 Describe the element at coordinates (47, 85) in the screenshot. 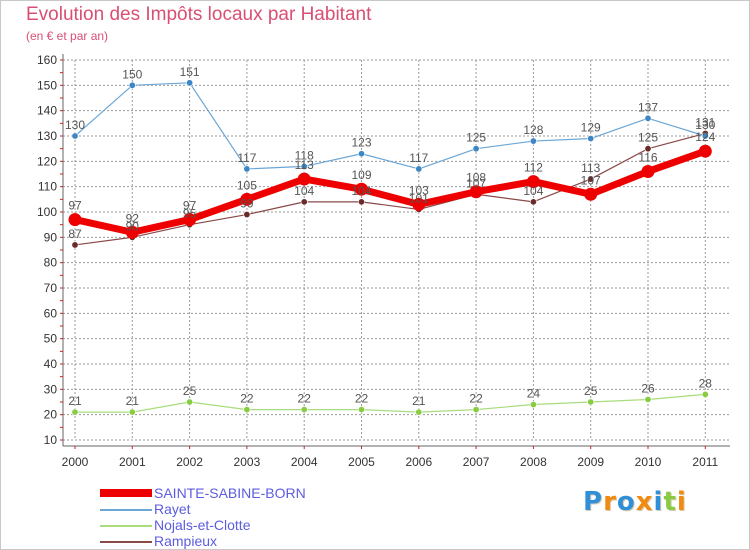

I see `y-tick-label-150: 150` at that location.